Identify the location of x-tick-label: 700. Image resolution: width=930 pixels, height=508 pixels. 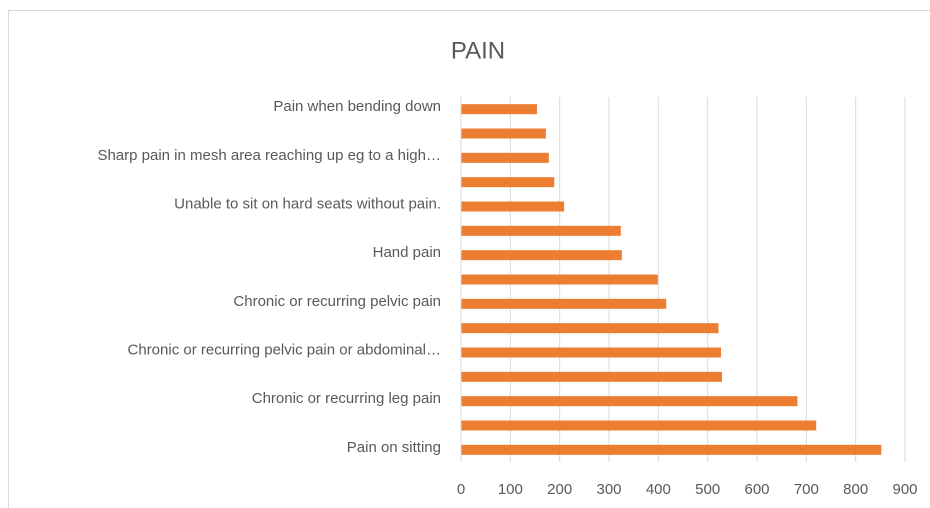
(806, 489).